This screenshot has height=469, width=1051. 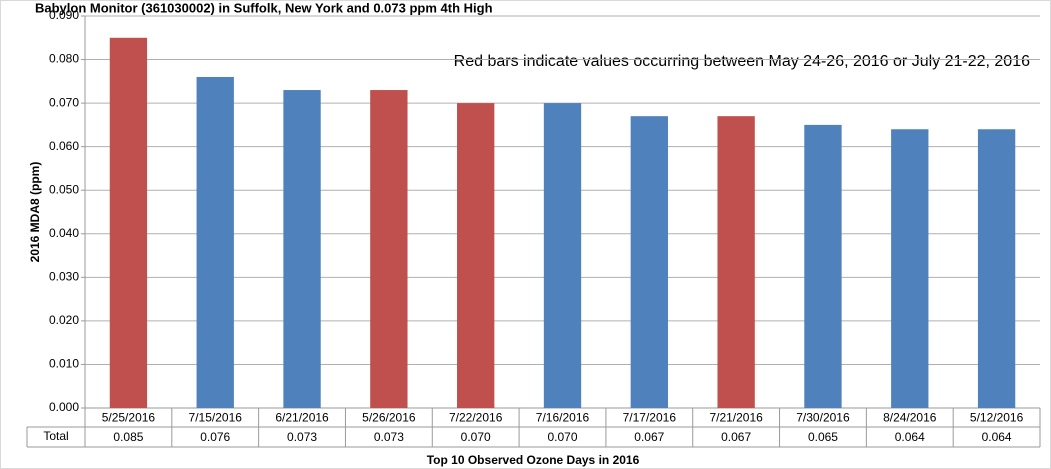 I want to click on y-axis-label: 2016 MDA8 (ppm), so click(x=35, y=212).